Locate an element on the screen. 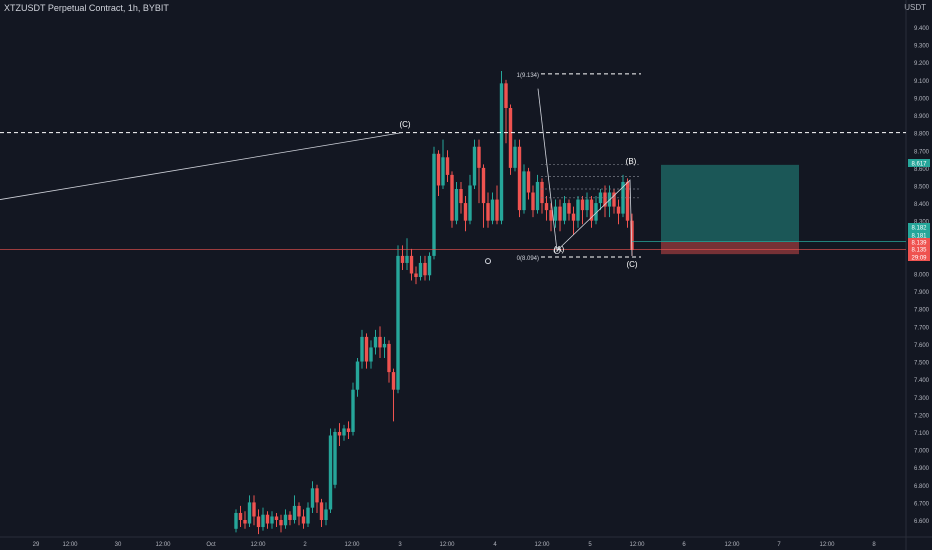 This screenshot has height=550, width=932. profit-zone is located at coordinates (730, 203).